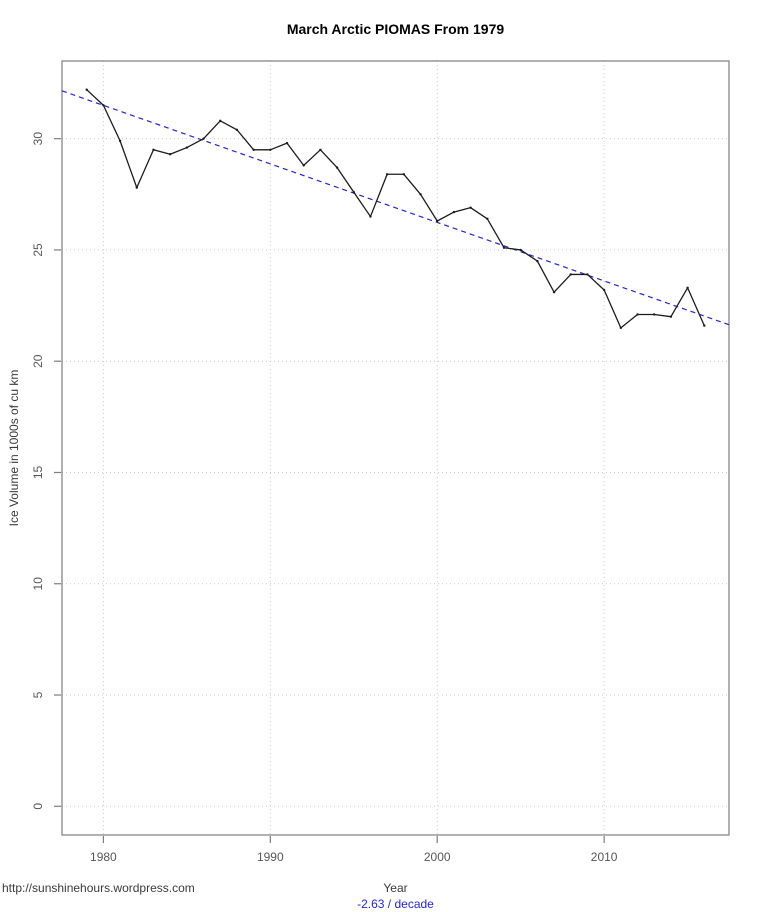  I want to click on y-tick-label: 5, so click(38, 694).